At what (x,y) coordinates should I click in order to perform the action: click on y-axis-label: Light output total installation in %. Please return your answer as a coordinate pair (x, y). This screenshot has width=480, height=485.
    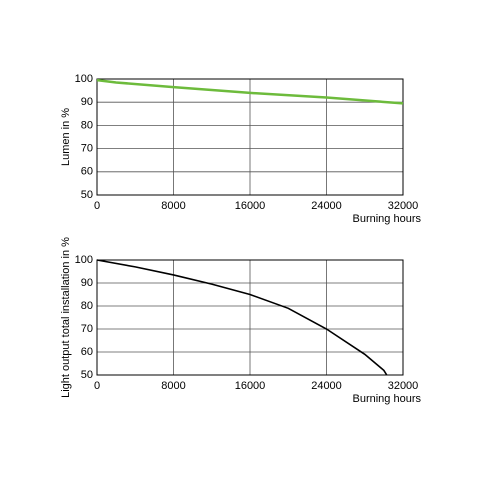
    Looking at the image, I should click on (66, 317).